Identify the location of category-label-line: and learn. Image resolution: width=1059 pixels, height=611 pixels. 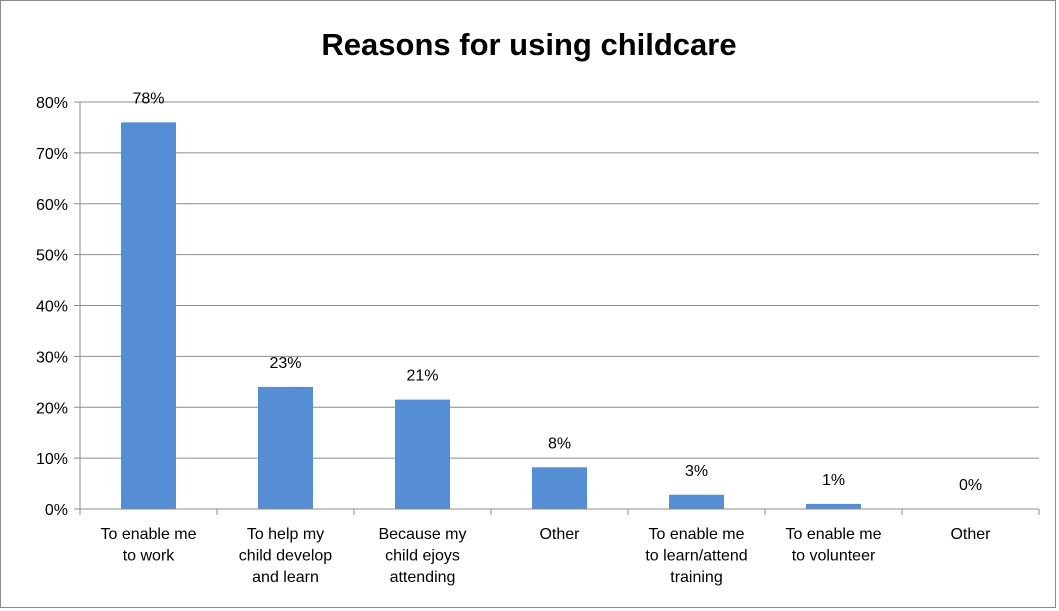
(285, 577).